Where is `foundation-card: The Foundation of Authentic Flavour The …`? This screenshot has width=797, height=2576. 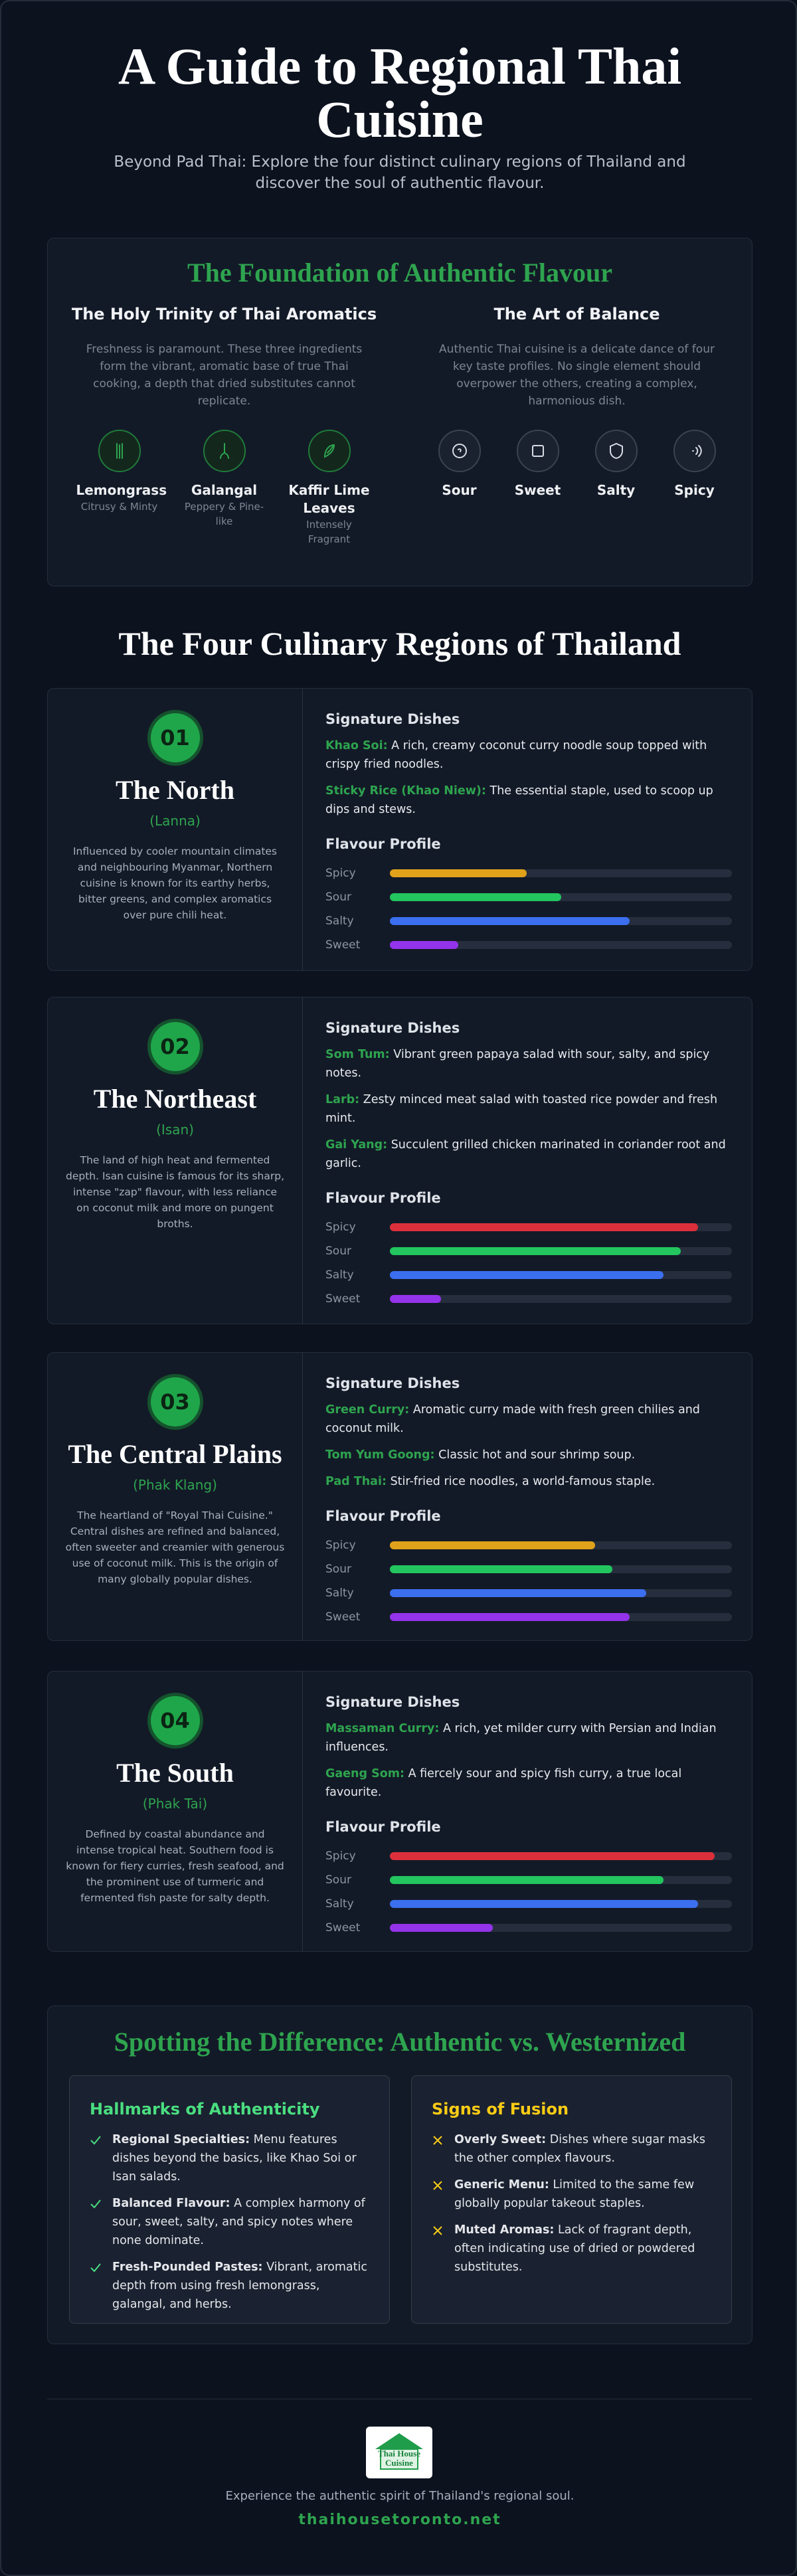
foundation-card: The Foundation of Authentic Flavour The … is located at coordinates (400, 412).